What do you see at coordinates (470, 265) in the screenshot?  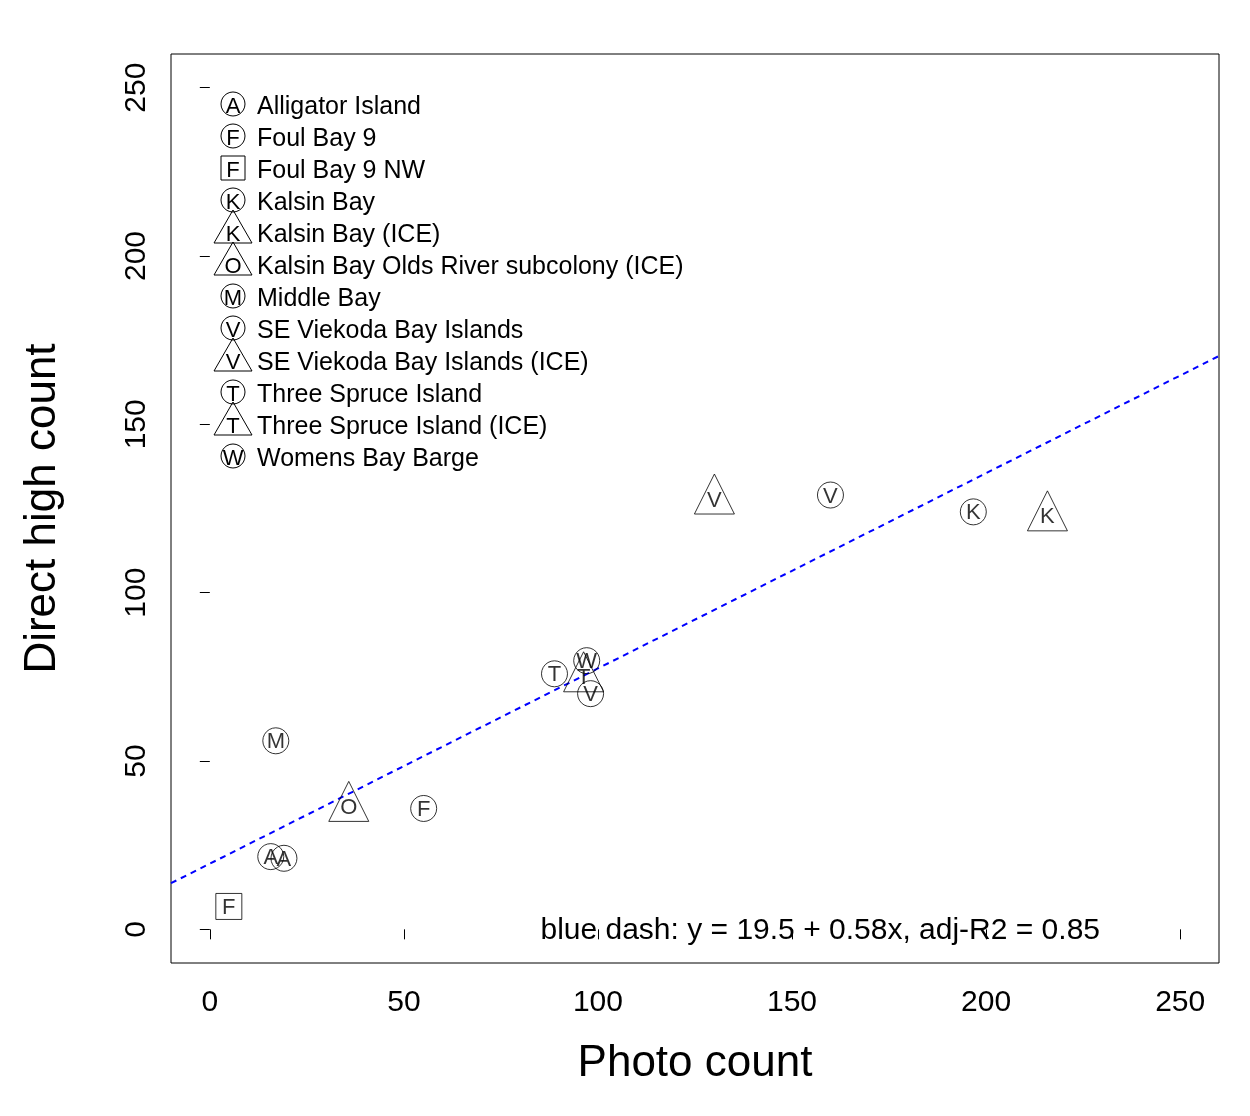 I see `legend-label: Kalsin Bay Olds River subcolony (ICE)` at bounding box center [470, 265].